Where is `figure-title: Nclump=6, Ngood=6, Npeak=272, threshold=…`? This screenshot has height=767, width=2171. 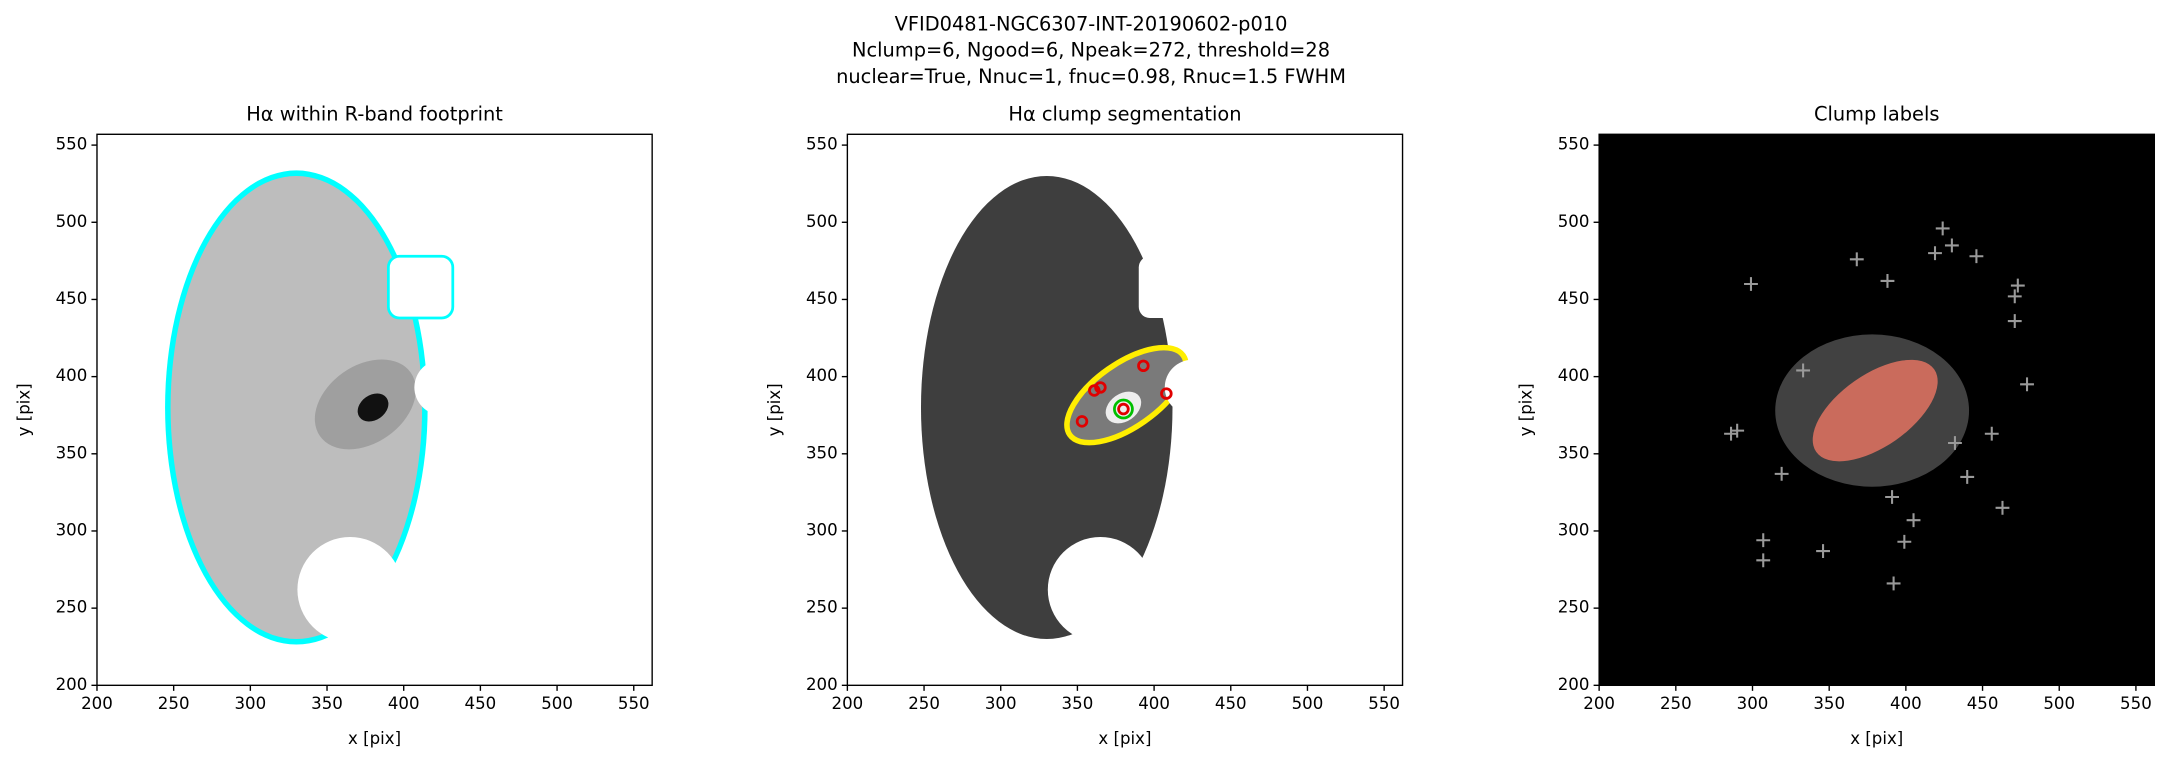
figure-title: Nclump=6, Ngood=6, Npeak=272, threshold=… is located at coordinates (1091, 50).